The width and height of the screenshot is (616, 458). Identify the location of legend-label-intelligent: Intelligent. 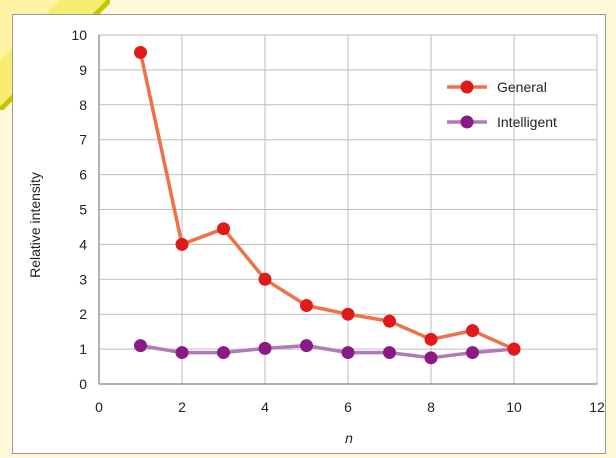
(527, 122).